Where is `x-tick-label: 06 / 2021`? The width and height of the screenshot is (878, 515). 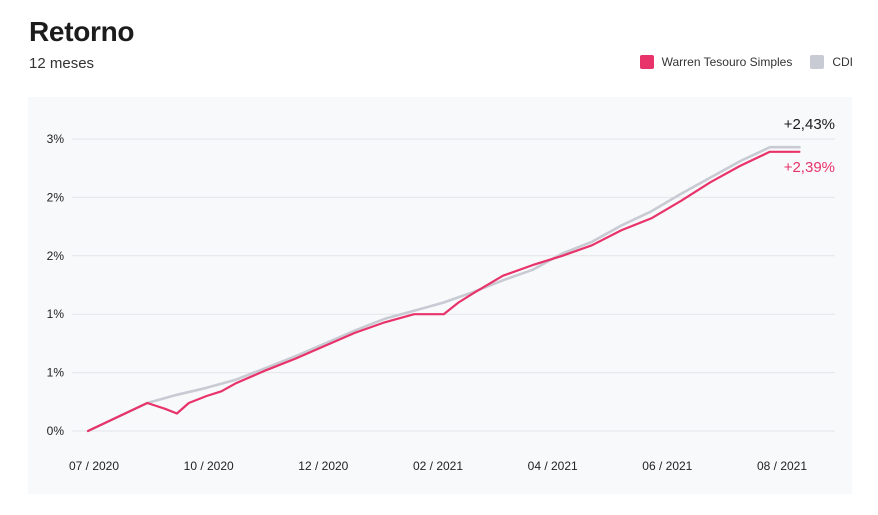
x-tick-label: 06 / 2021 is located at coordinates (667, 466).